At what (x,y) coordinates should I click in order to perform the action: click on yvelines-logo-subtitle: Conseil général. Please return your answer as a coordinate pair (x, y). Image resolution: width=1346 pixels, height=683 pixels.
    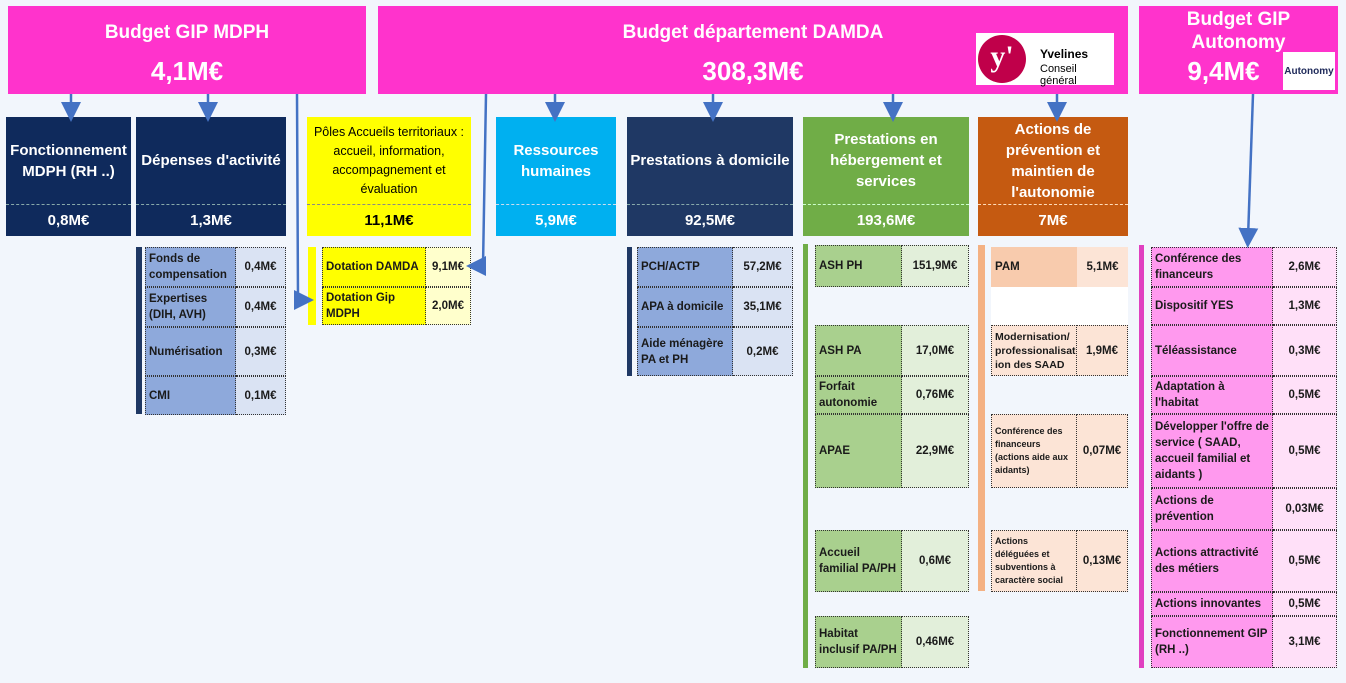
    Looking at the image, I should click on (1058, 75).